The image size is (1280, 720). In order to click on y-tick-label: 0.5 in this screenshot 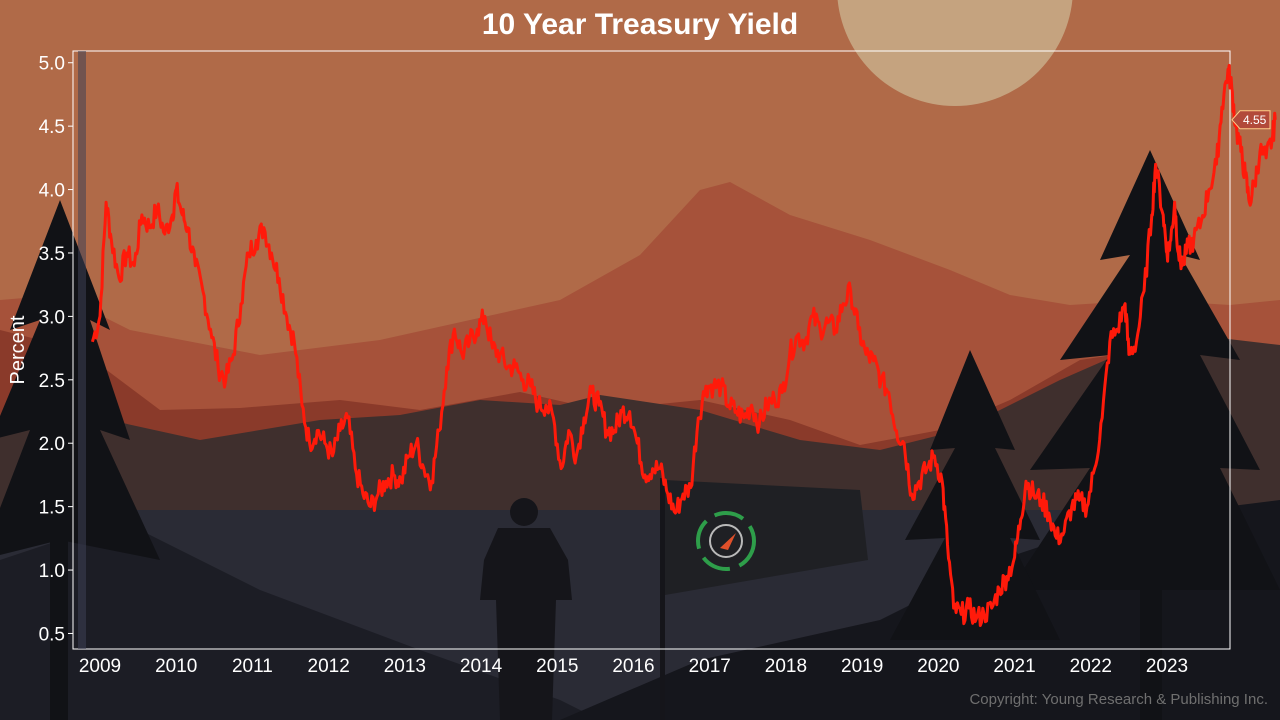, I will do `click(52, 634)`.